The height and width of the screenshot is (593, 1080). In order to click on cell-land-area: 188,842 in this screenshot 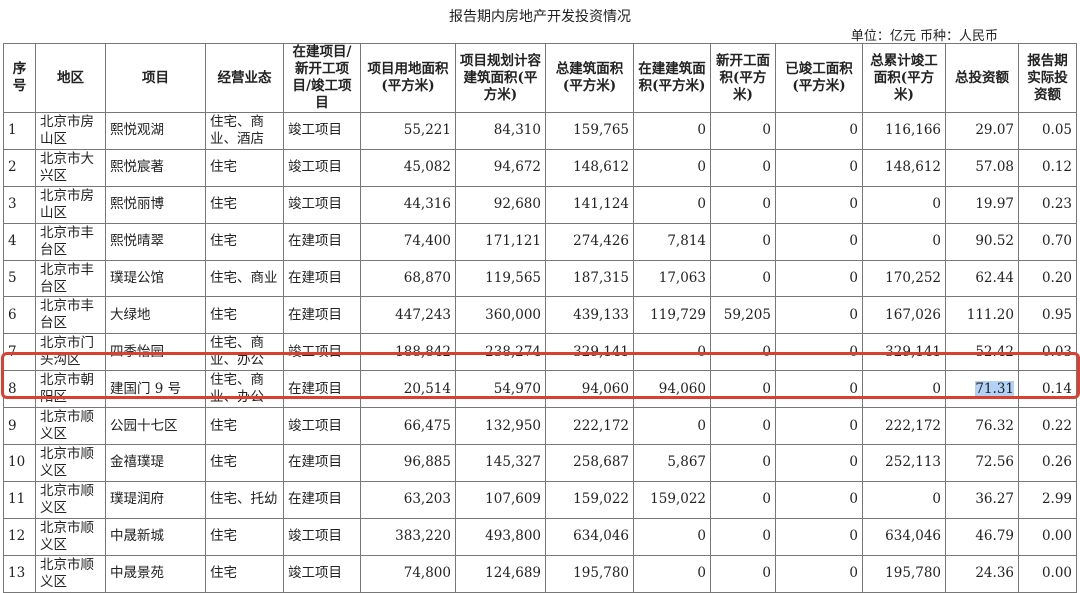, I will do `click(408, 352)`.